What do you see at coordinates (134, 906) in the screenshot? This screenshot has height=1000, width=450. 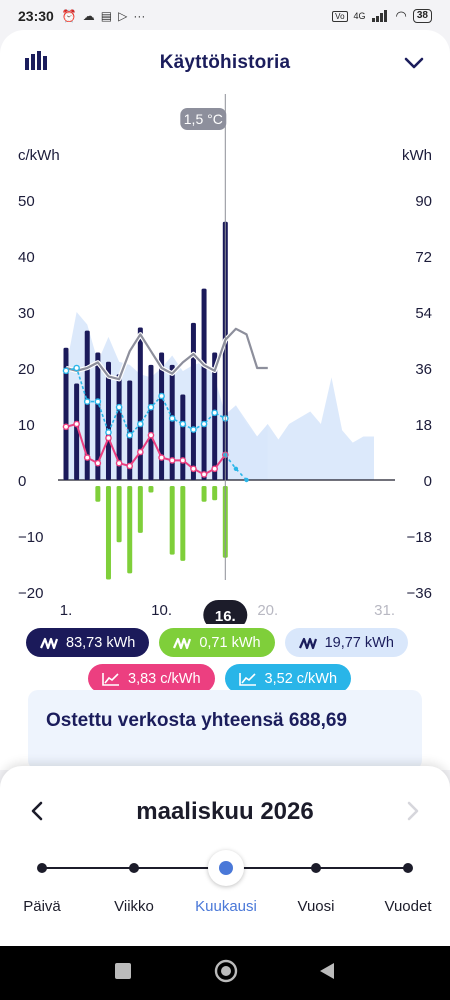 I see `period-option-1: Viikko` at bounding box center [134, 906].